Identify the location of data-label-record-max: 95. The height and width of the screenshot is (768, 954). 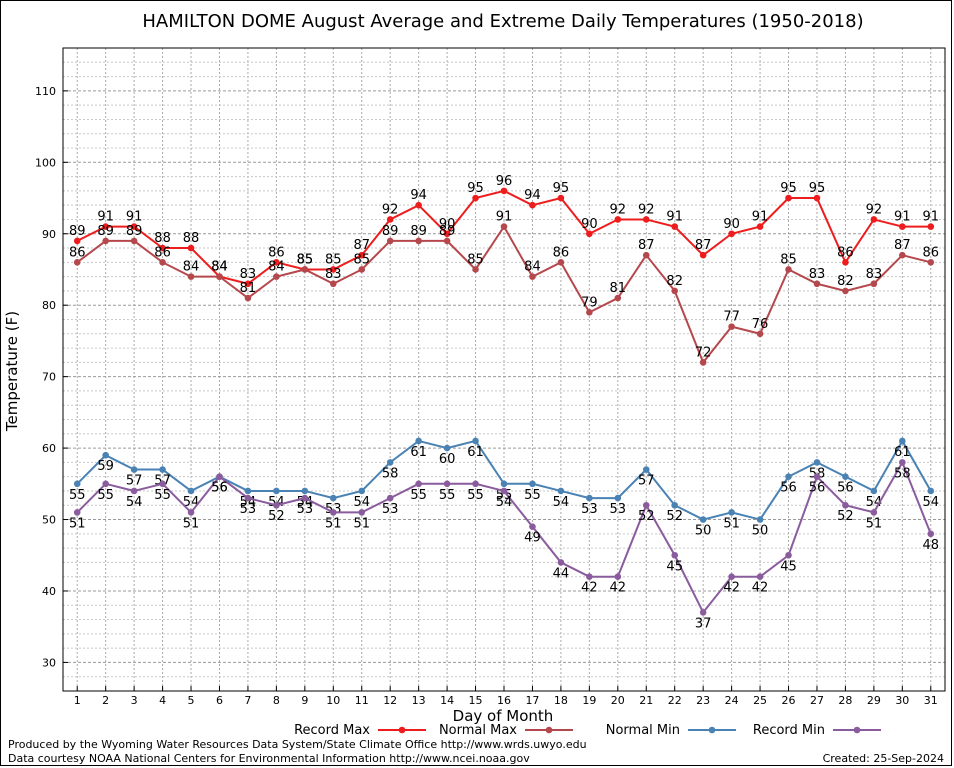
(788, 188).